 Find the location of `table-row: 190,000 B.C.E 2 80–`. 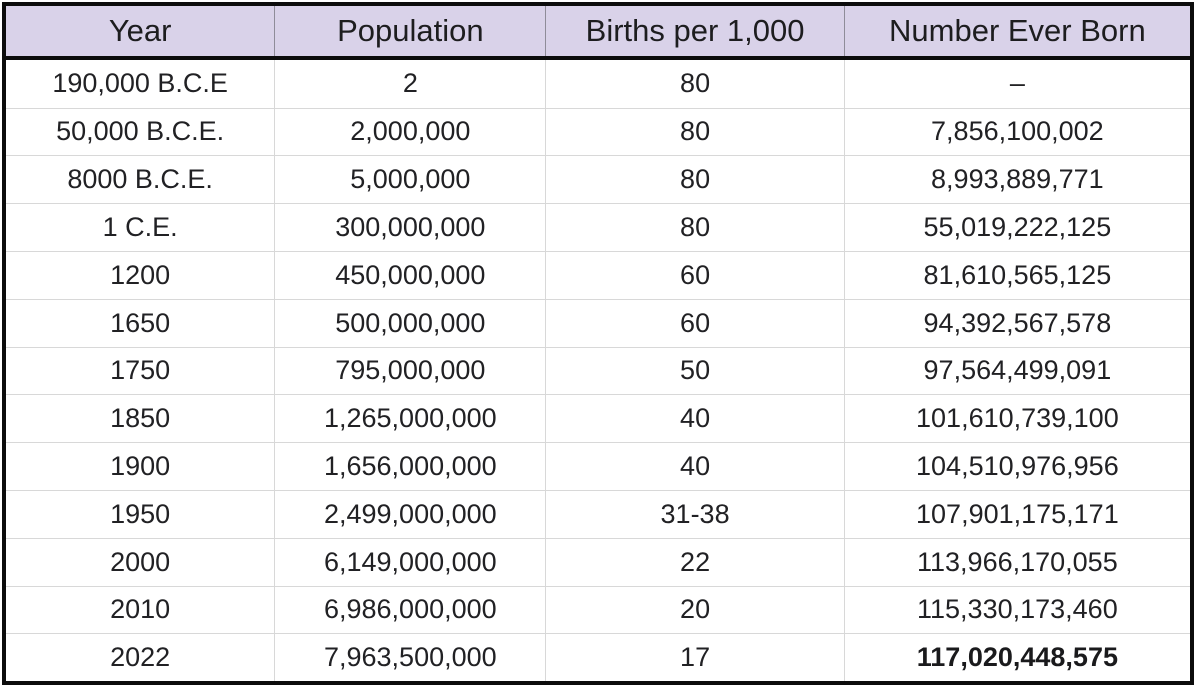

table-row: 190,000 B.C.E 2 80– is located at coordinates (598, 83).